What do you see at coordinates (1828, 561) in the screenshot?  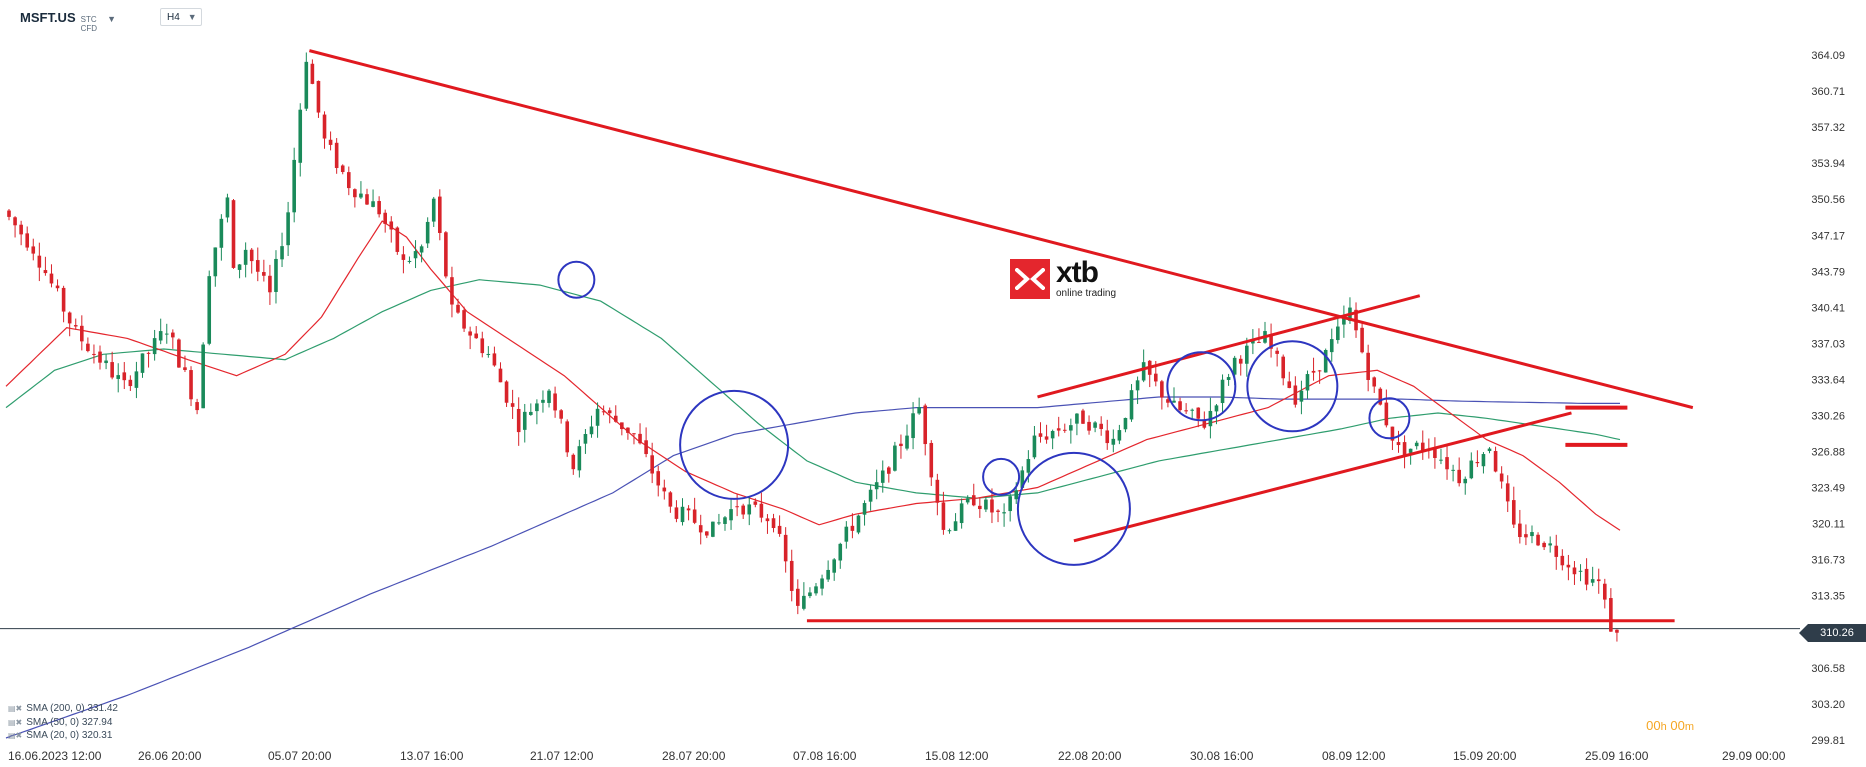 I see `y-tick-label: 316.73` at bounding box center [1828, 561].